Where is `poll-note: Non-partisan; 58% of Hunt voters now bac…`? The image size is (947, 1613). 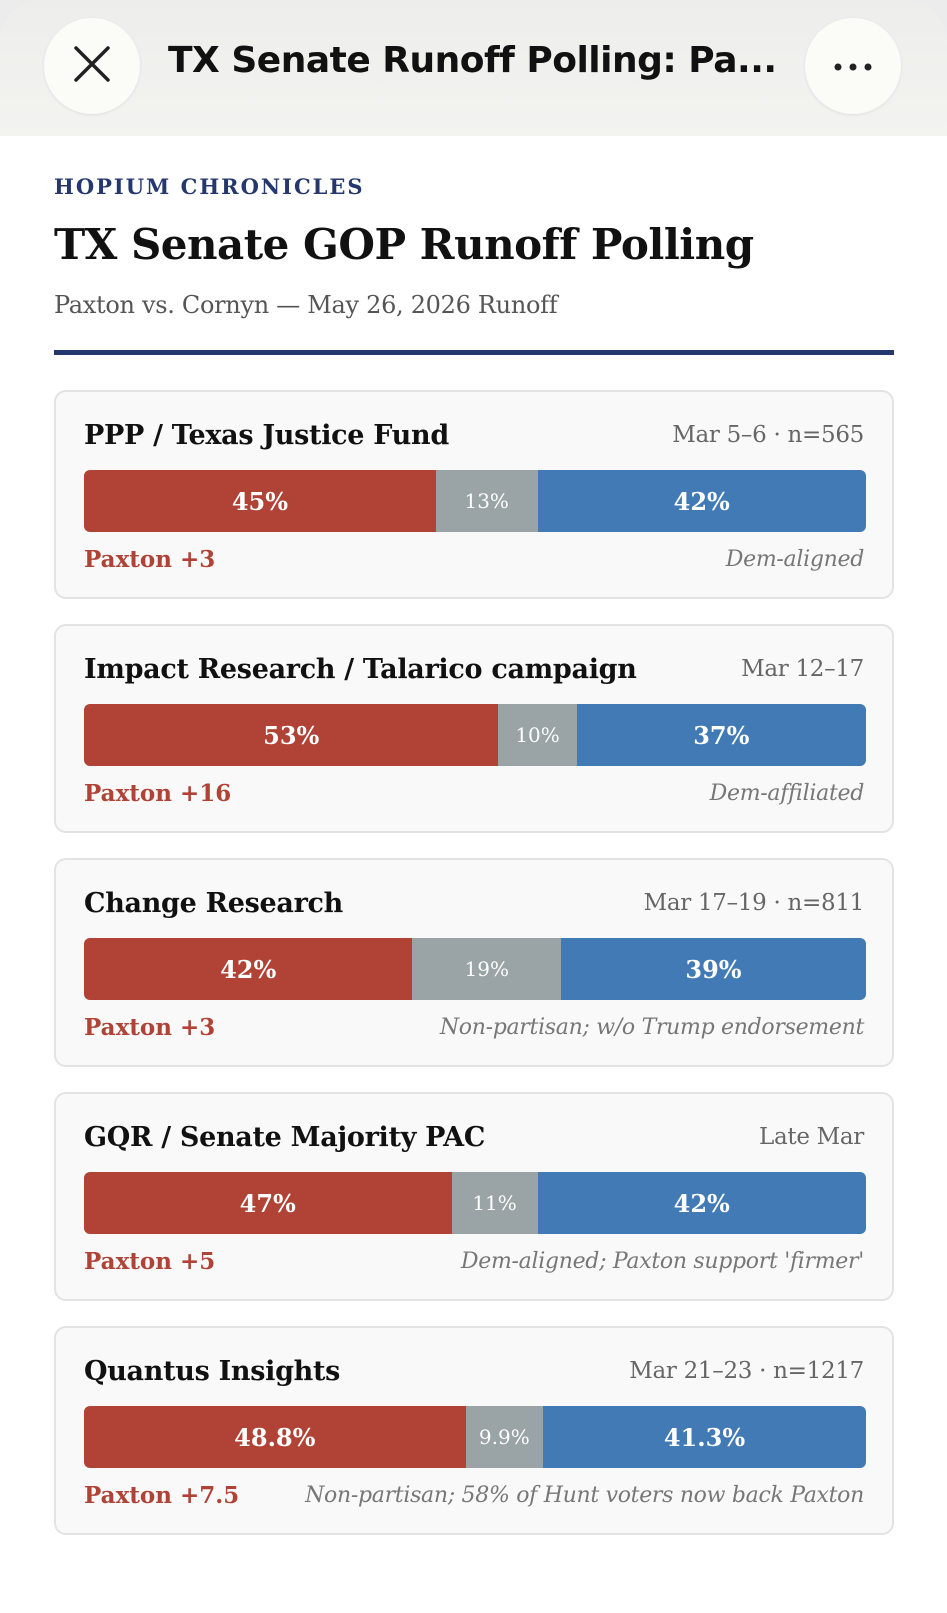
poll-note: Non-partisan; 58% of Hunt voters now bac… is located at coordinates (584, 1495).